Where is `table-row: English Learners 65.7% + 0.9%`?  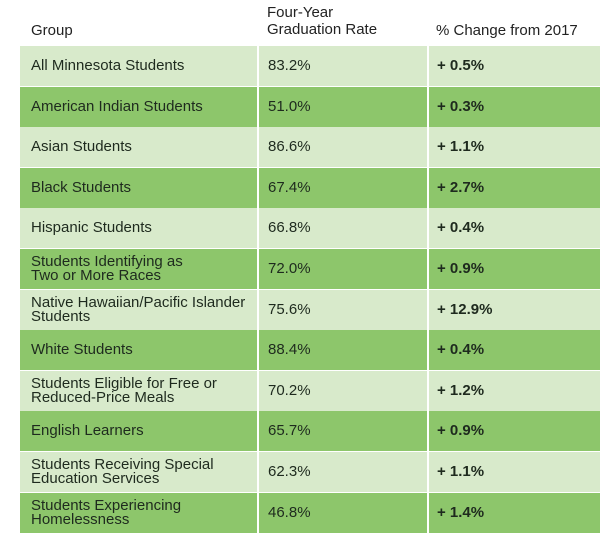
table-row: English Learners 65.7% + 0.9% is located at coordinates (310, 431).